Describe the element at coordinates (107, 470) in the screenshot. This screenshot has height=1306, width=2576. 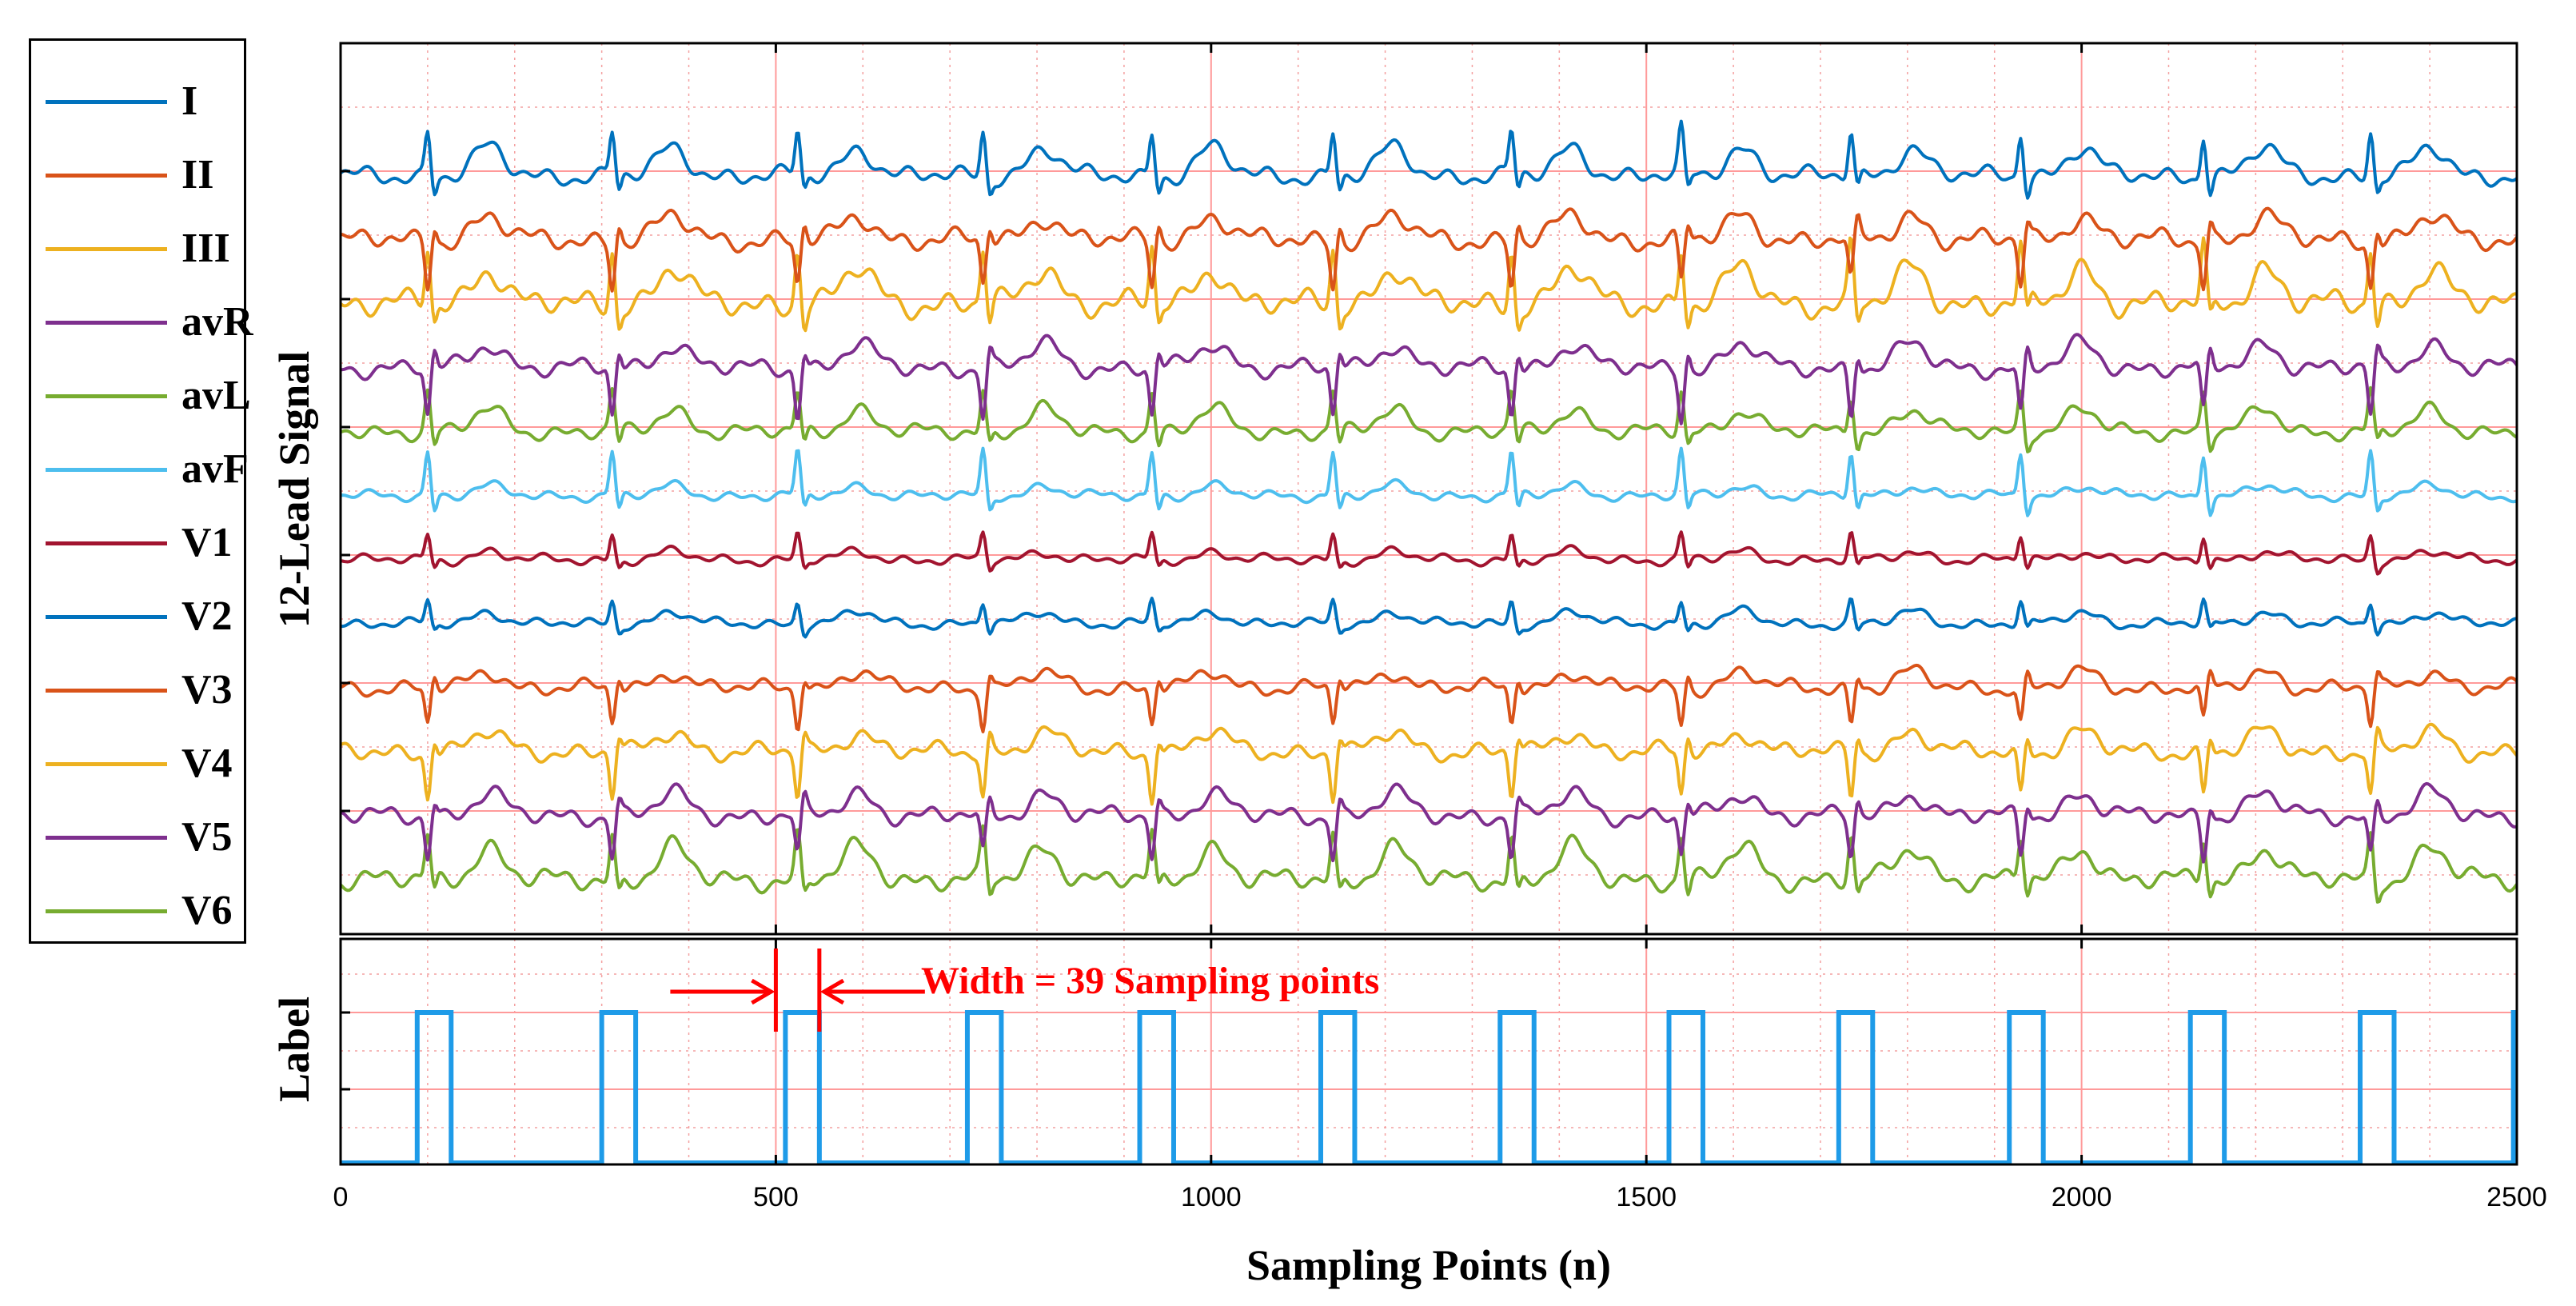
I see `legend-swatch-avf` at that location.